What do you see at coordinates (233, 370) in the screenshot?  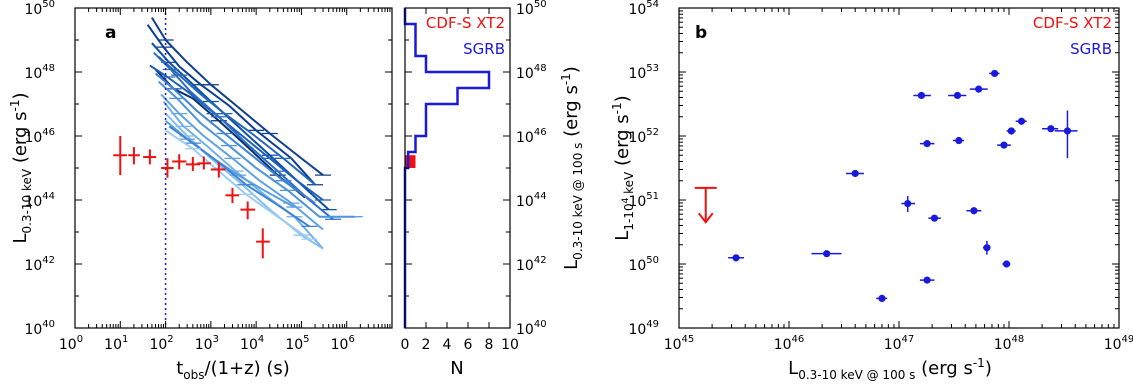 I see `x-axis-label-a: tobs/(1+z) (s)` at bounding box center [233, 370].